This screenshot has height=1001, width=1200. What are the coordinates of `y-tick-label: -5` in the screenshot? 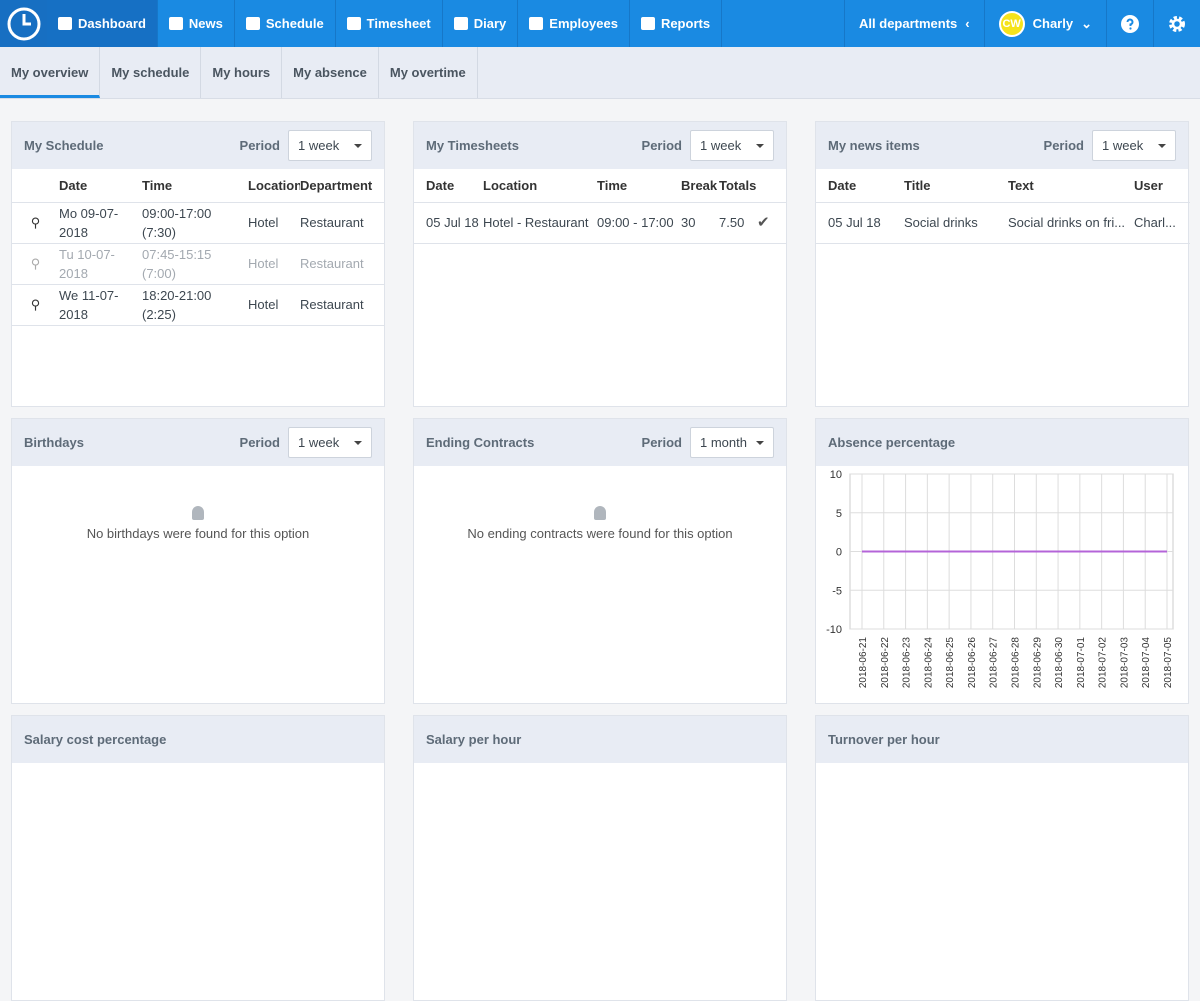 It's located at (837, 591).